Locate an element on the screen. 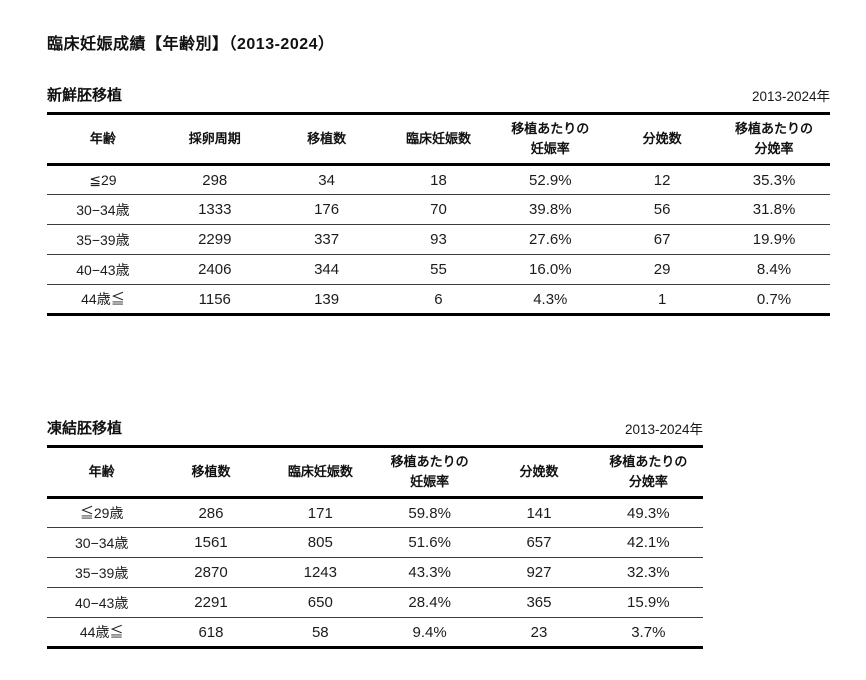 This screenshot has width=866, height=680. cell-transfers: 176 is located at coordinates (327, 209).